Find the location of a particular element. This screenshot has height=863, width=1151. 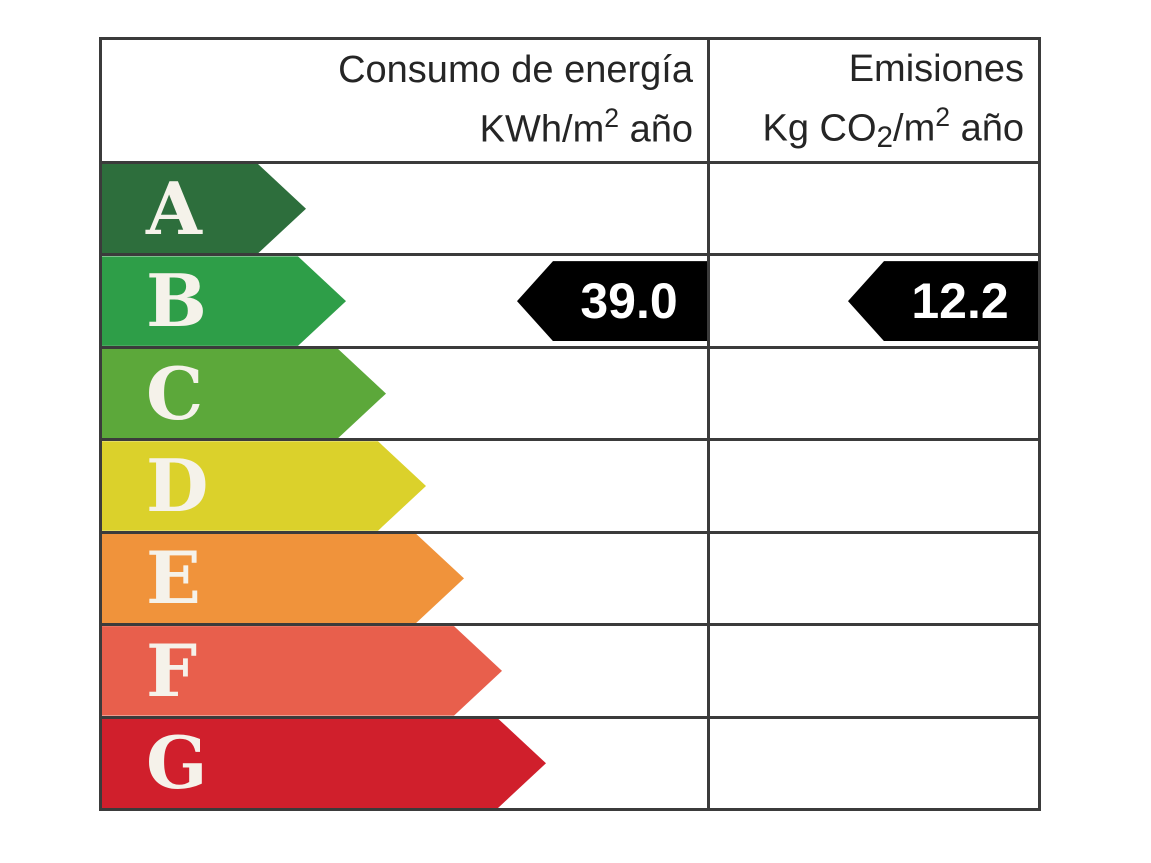

row-b-emissions-cell: 12.2 is located at coordinates (874, 299).